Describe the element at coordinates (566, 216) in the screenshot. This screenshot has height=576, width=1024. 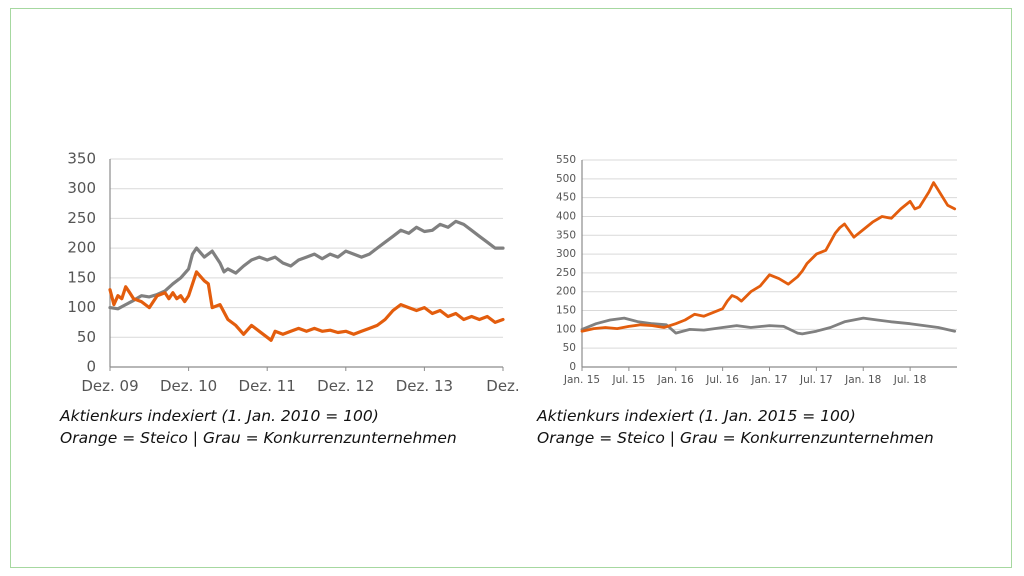
I see `right-chart-ytick-label: 400` at that location.